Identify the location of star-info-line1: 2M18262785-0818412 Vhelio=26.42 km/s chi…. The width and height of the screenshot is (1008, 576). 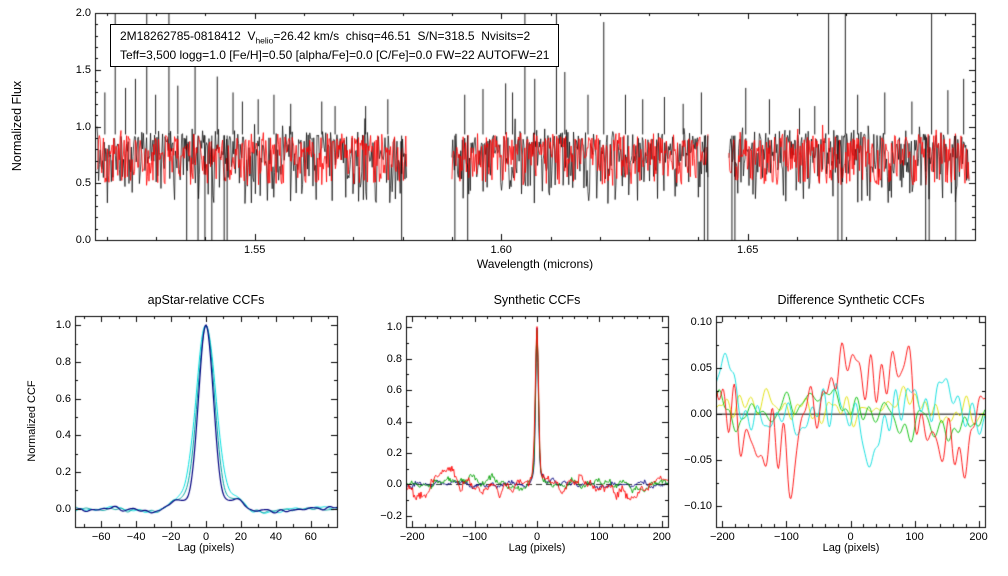
(334, 37).